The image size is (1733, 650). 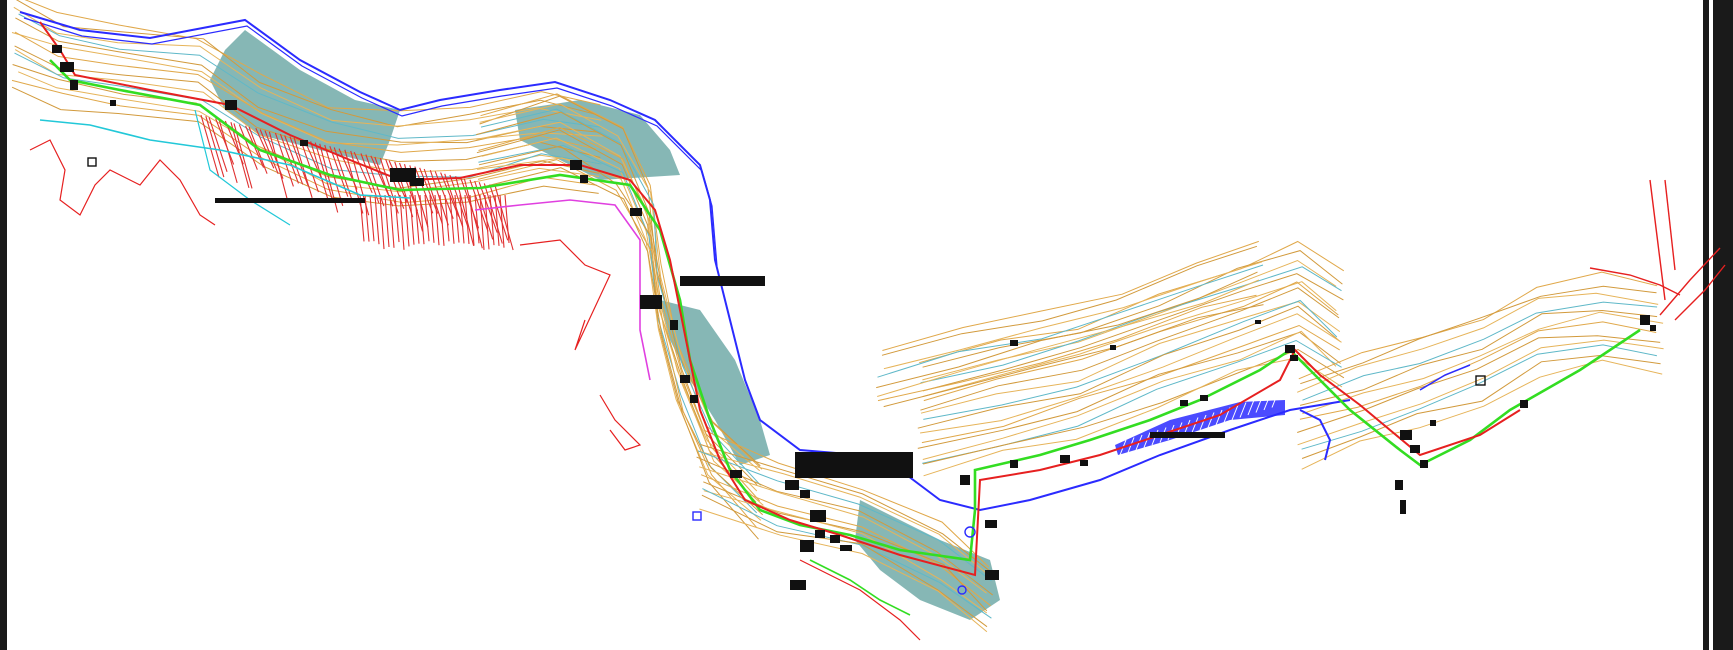 What do you see at coordinates (597, 140) in the screenshot?
I see `terrain-fill-north-bend` at bounding box center [597, 140].